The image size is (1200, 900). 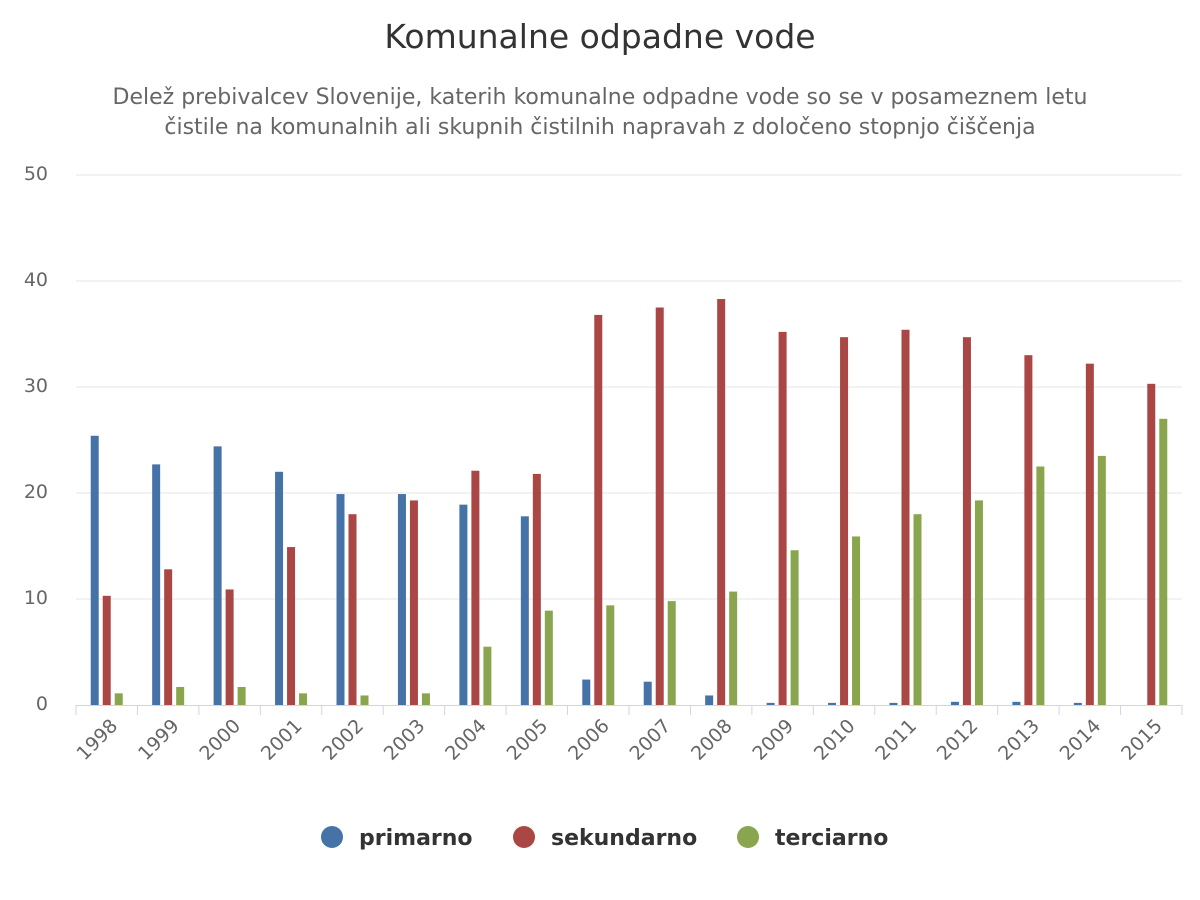 I want to click on bar-sekundarno-2008, so click(x=721, y=502).